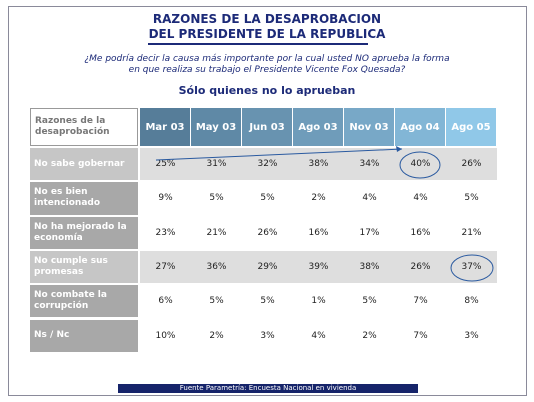  I want to click on row-label: No es bien intencionado, so click(84, 198).